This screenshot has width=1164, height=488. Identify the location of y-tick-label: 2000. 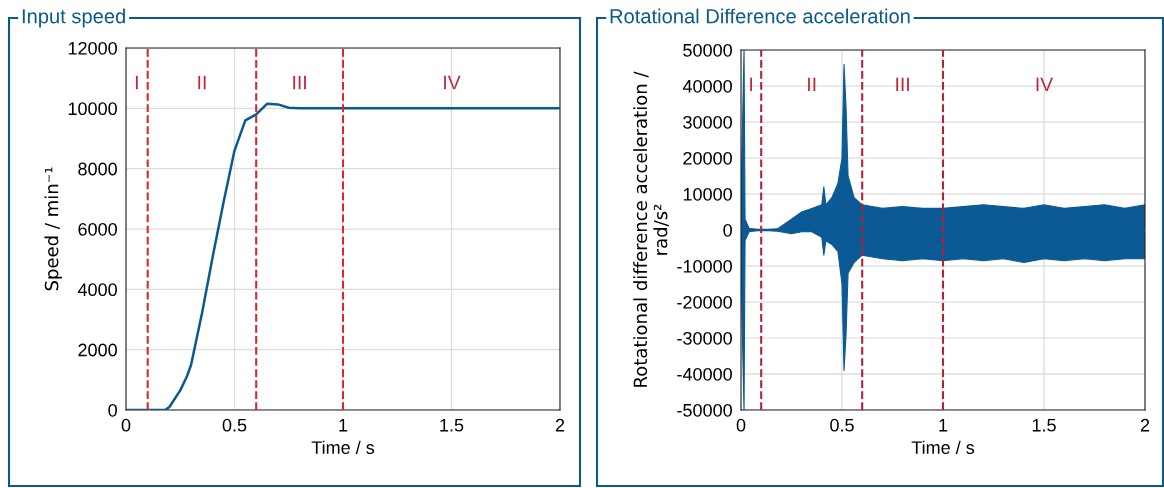
(97, 350).